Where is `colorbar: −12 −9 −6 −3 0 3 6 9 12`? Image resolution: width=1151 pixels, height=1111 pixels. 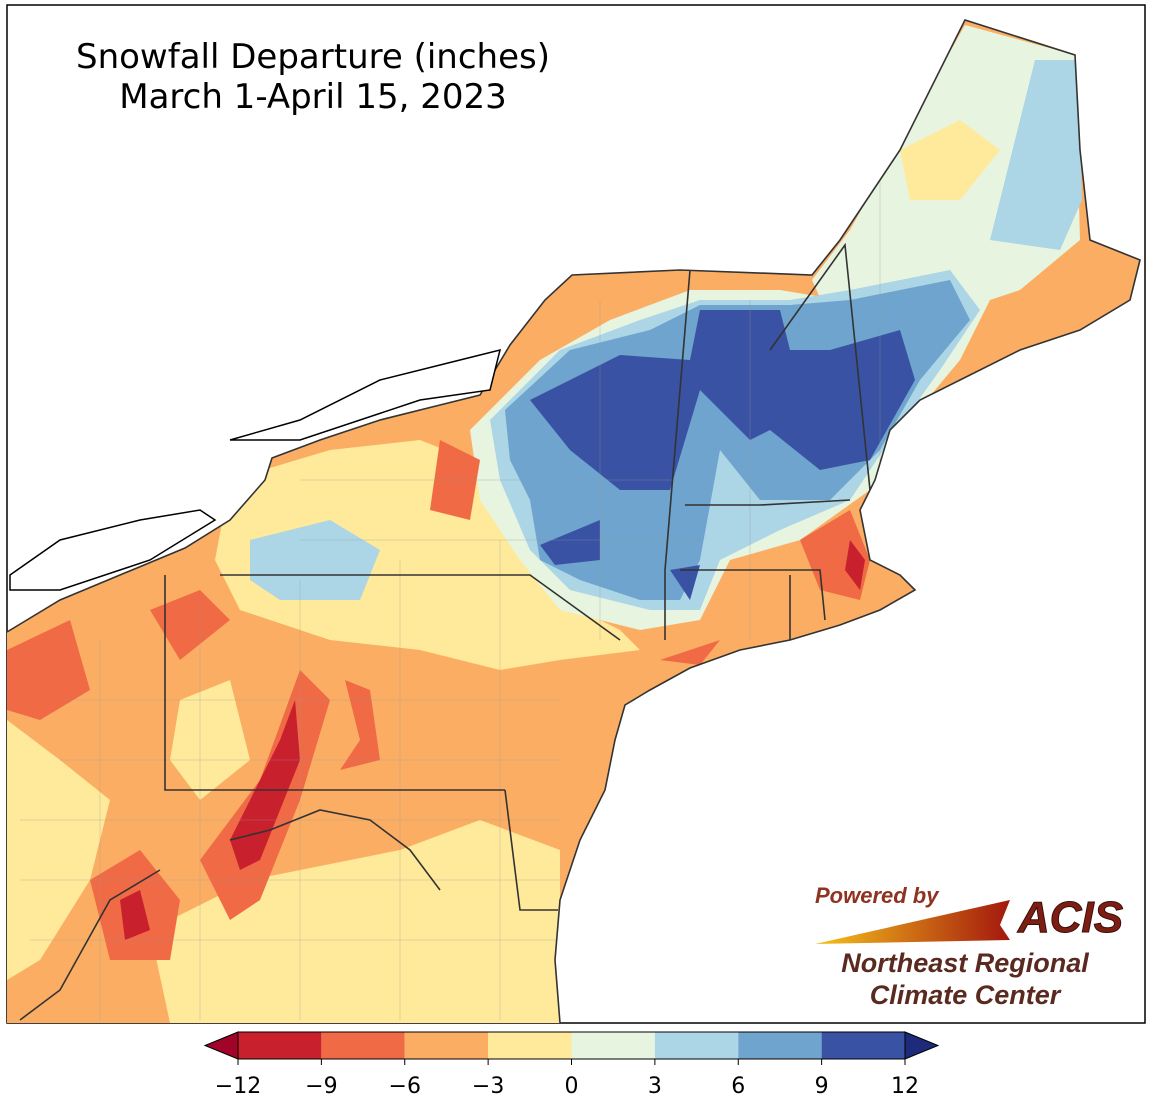
colorbar: −12 −9 −6 −3 0 3 6 9 12 is located at coordinates (571, 1065).